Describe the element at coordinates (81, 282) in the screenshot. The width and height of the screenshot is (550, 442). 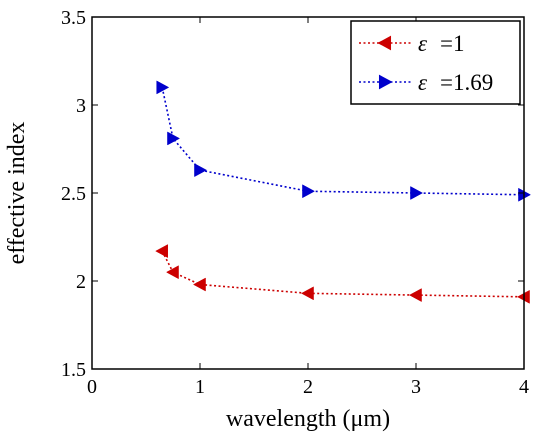
I see `y-tick-label: 2` at that location.